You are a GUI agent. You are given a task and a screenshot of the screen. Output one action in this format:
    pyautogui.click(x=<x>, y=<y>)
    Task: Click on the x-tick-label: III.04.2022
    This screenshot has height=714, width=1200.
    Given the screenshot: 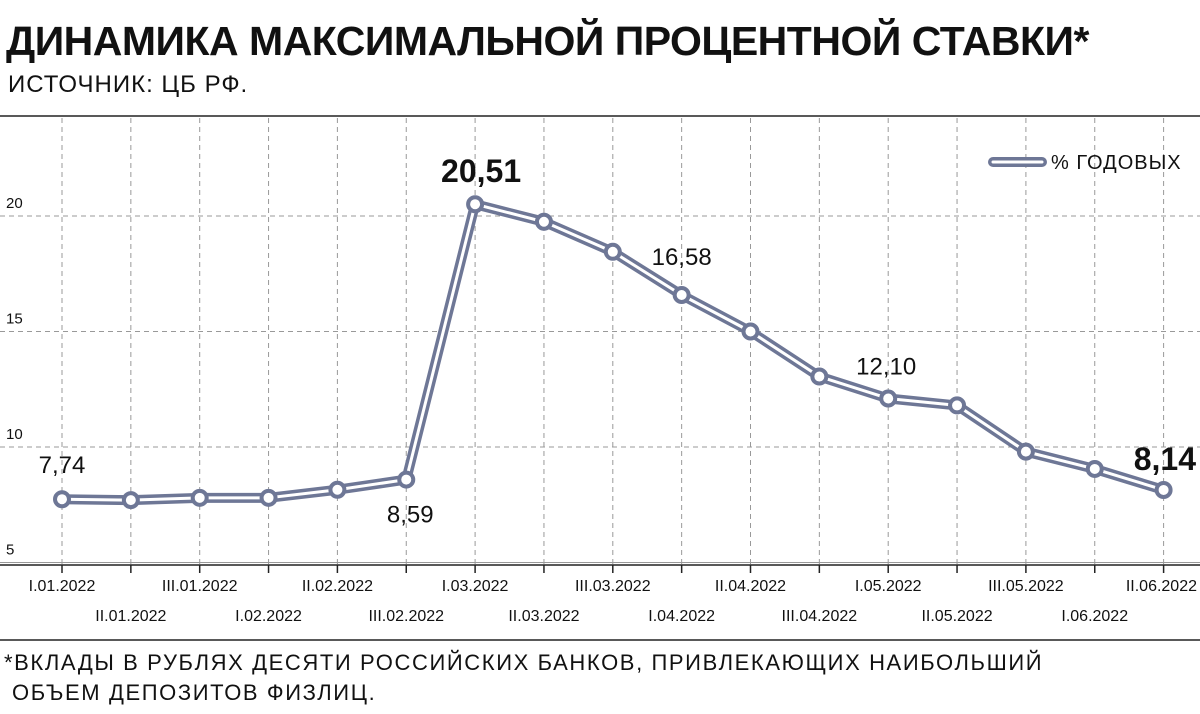 What is the action you would take?
    pyautogui.click(x=820, y=616)
    